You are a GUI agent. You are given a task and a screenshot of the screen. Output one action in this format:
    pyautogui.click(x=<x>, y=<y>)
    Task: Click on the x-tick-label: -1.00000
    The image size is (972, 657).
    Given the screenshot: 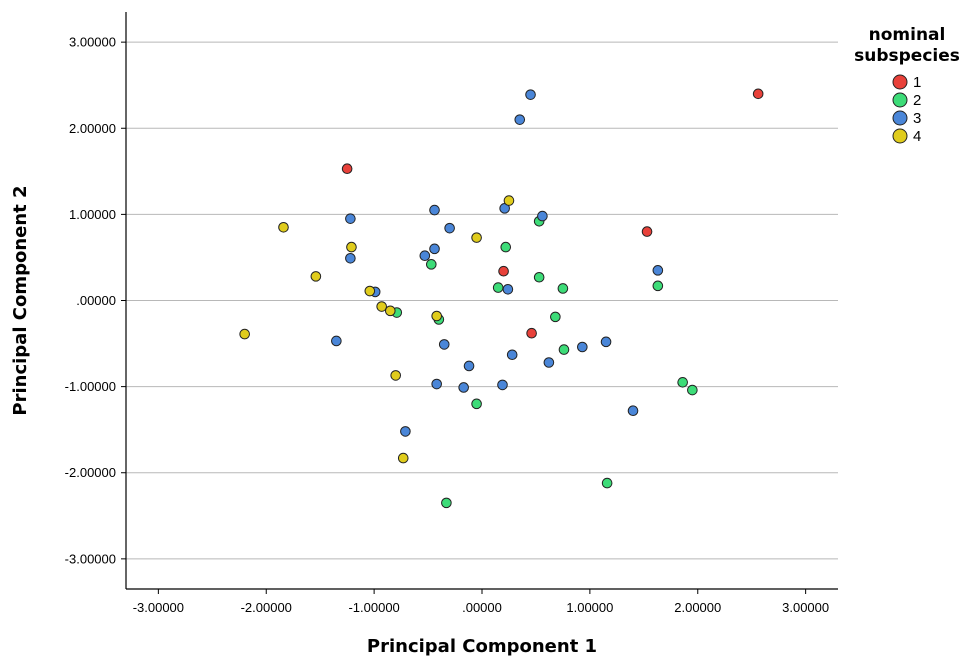 What is the action you would take?
    pyautogui.click(x=373, y=607)
    